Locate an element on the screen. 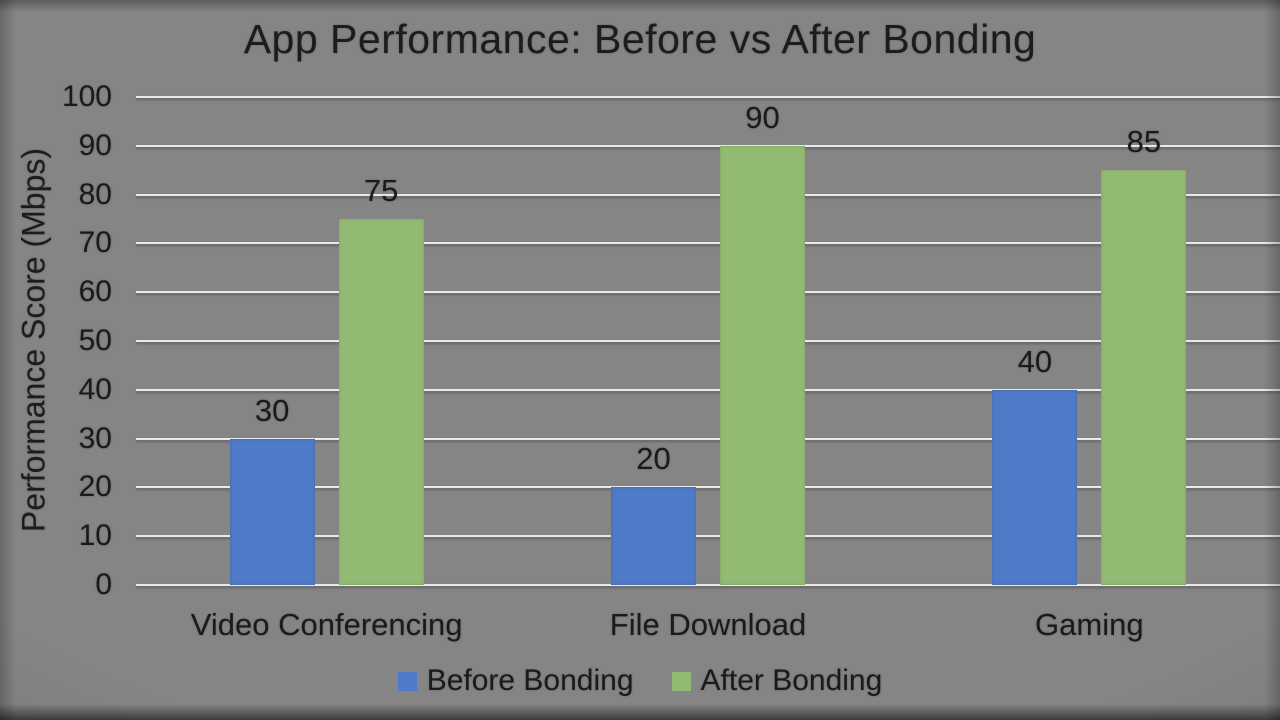 The image size is (1280, 720). y-tick-label-0: 0 is located at coordinates (103, 584).